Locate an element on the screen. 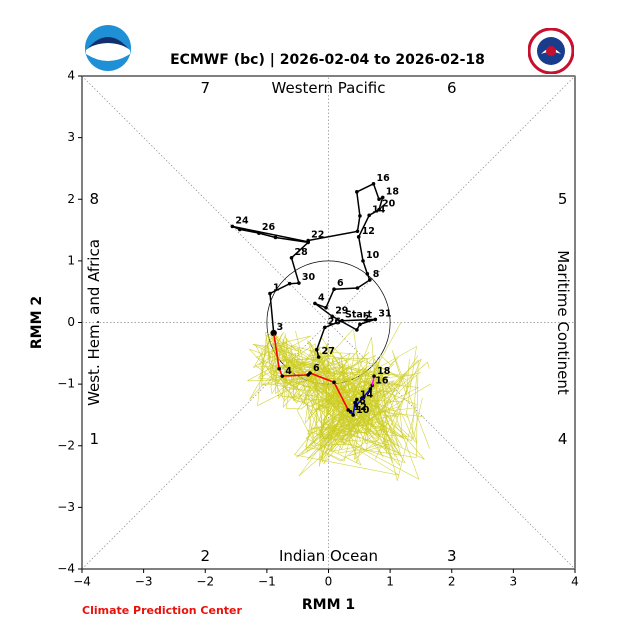 This screenshot has height=644, width=640. observed-point-label: 29 is located at coordinates (341, 310).